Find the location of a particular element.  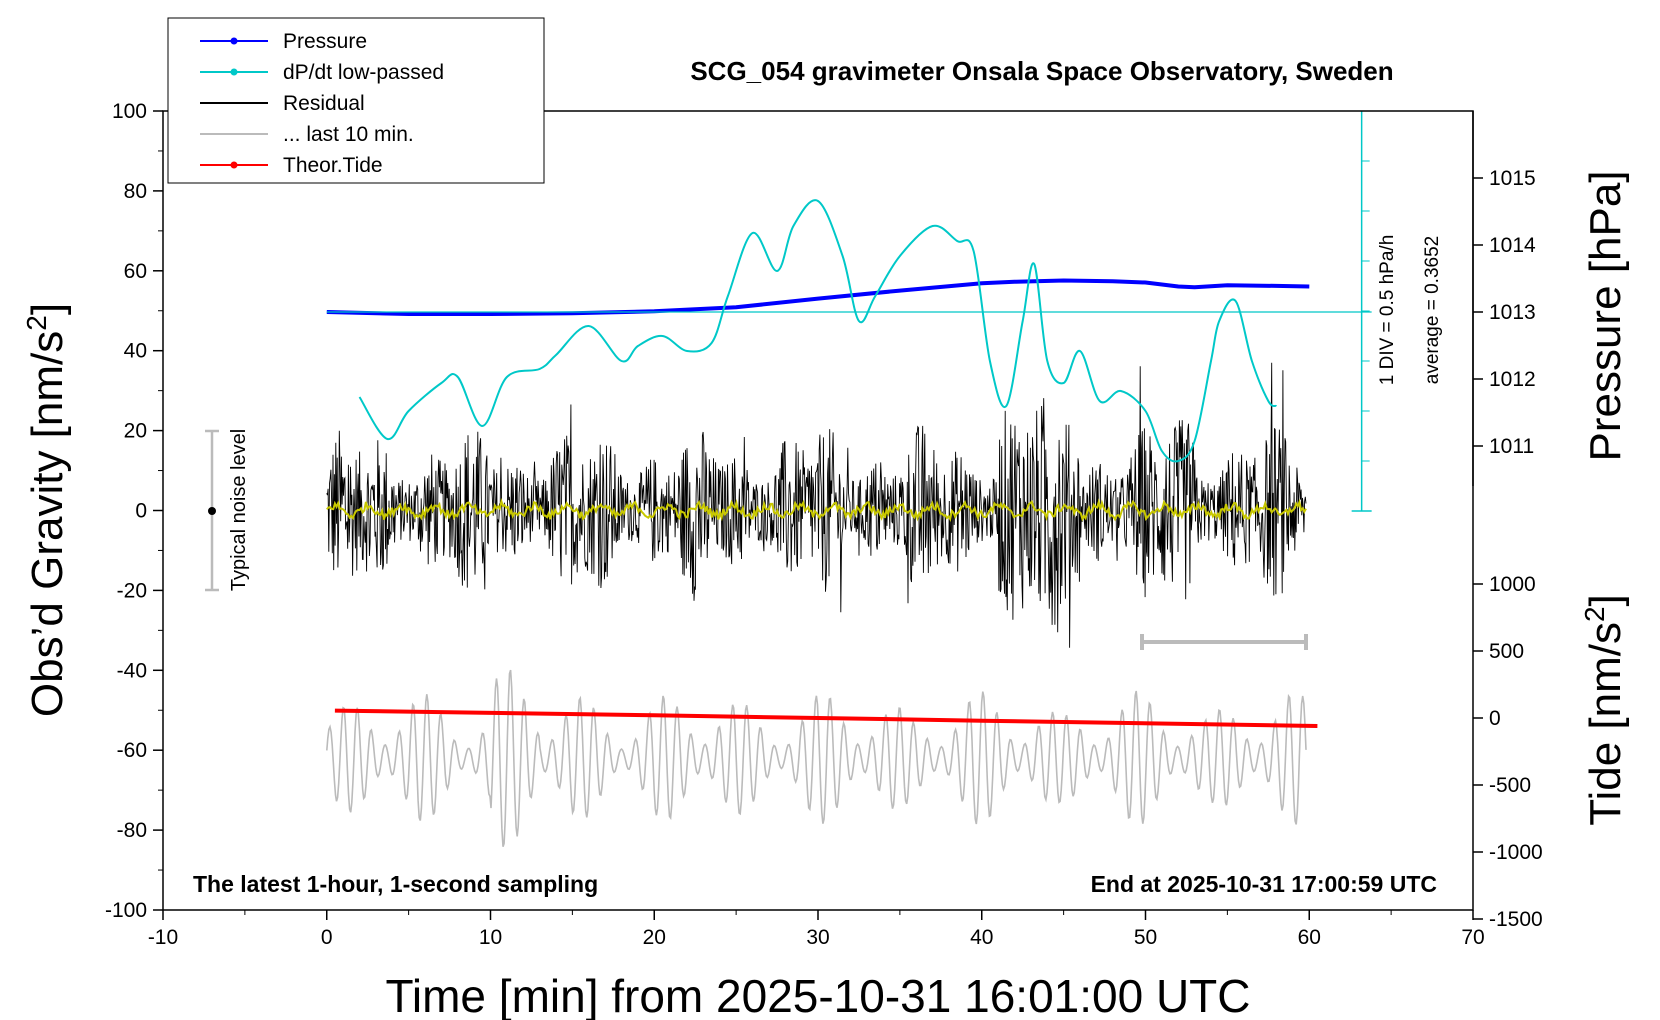

left-tick-label: -40 is located at coordinates (132, 670).